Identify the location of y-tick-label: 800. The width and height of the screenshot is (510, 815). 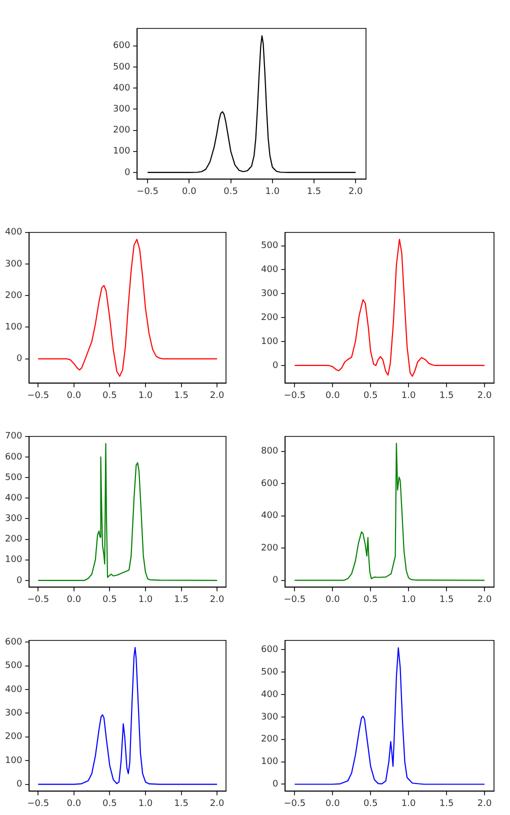
(269, 451).